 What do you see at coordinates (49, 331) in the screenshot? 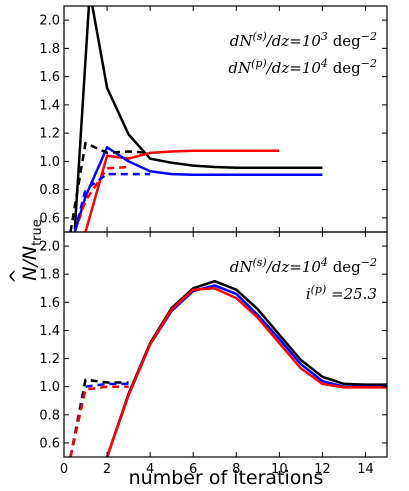
I see `bottom-y-tick-label: 1.4` at bounding box center [49, 331].